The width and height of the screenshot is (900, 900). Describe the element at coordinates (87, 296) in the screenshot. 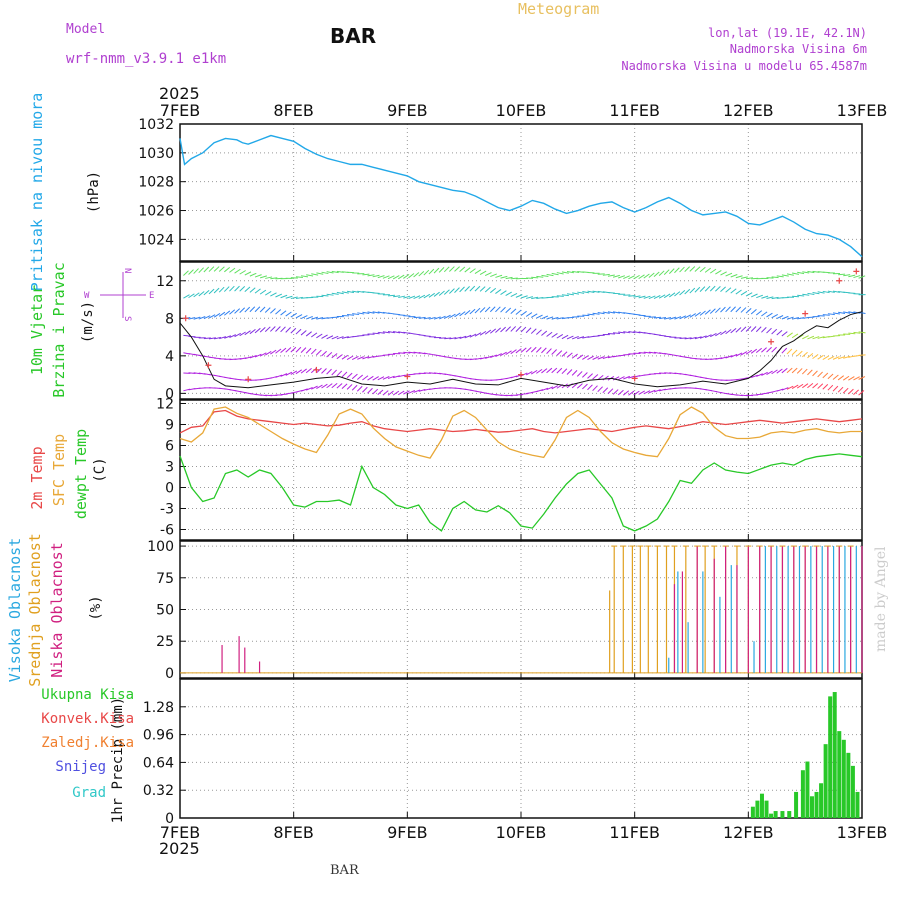

I see `compass-w: W` at that location.